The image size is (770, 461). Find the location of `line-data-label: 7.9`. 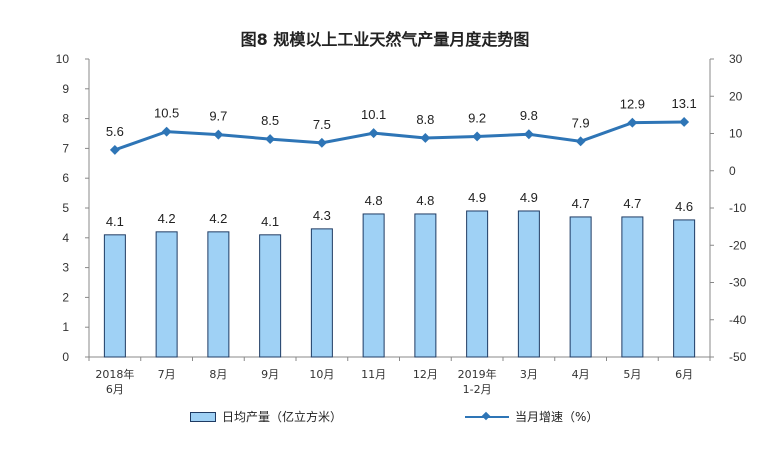

line-data-label: 7.9 is located at coordinates (581, 122).